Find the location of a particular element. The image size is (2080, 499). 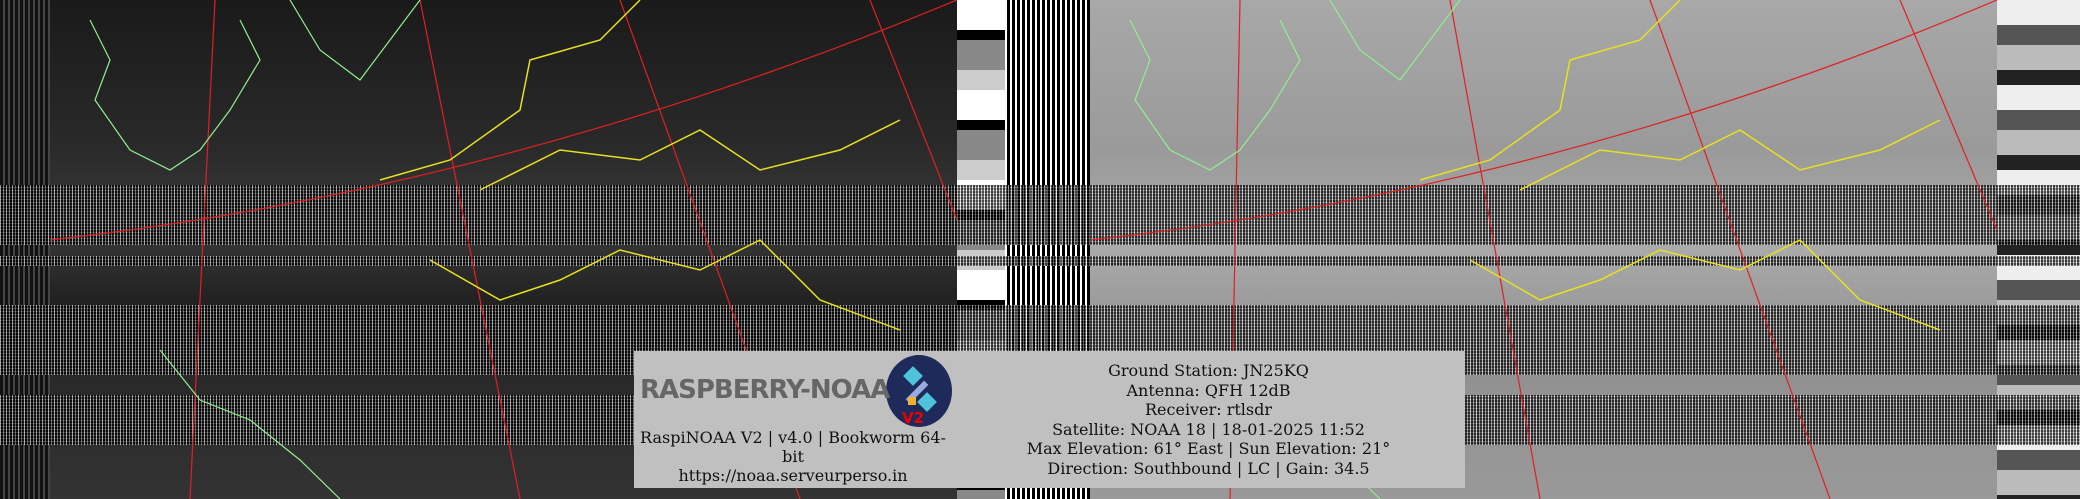

software-version: RaspiNOAA V2 | v4.0 | Bookworm 64-bit is located at coordinates (793, 447).